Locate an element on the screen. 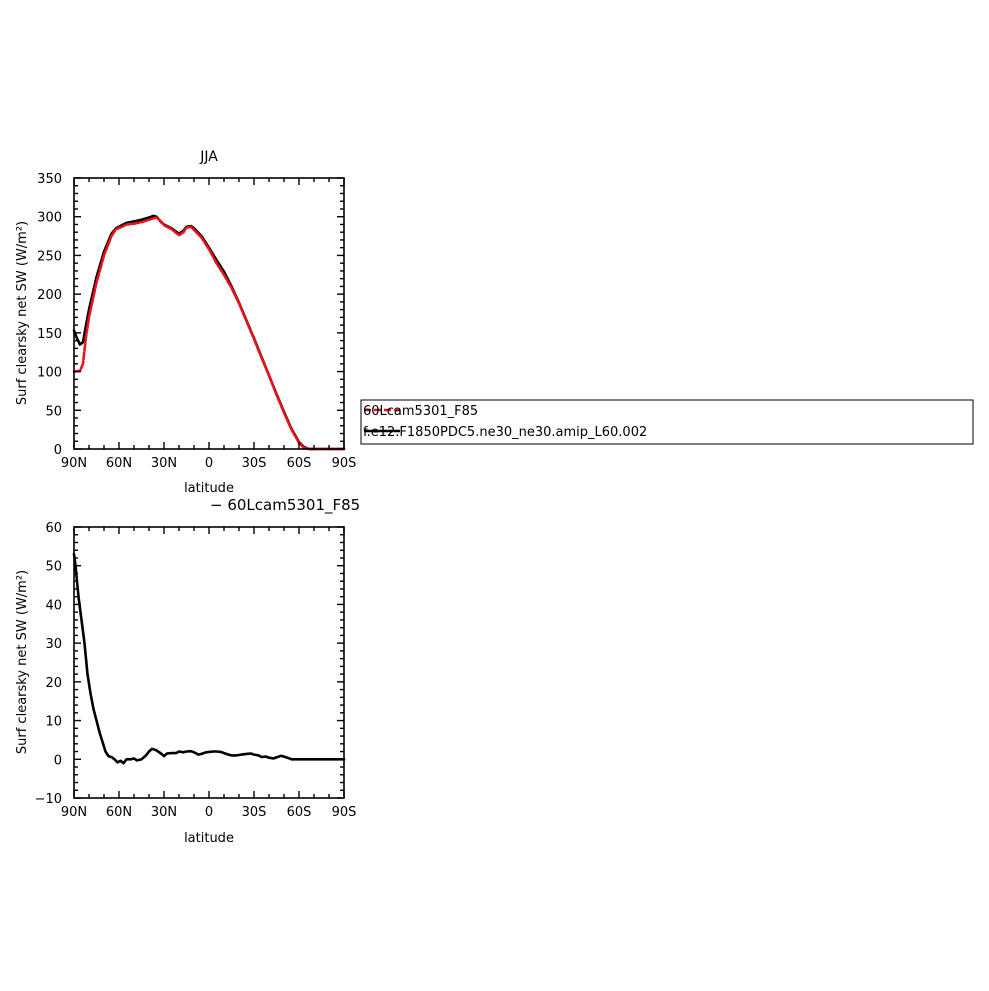 The height and width of the screenshot is (991, 989). legend-label-series-2: f.e12.F1850PDC5.ne30_ne30.amip_L60.002 is located at coordinates (505, 432).